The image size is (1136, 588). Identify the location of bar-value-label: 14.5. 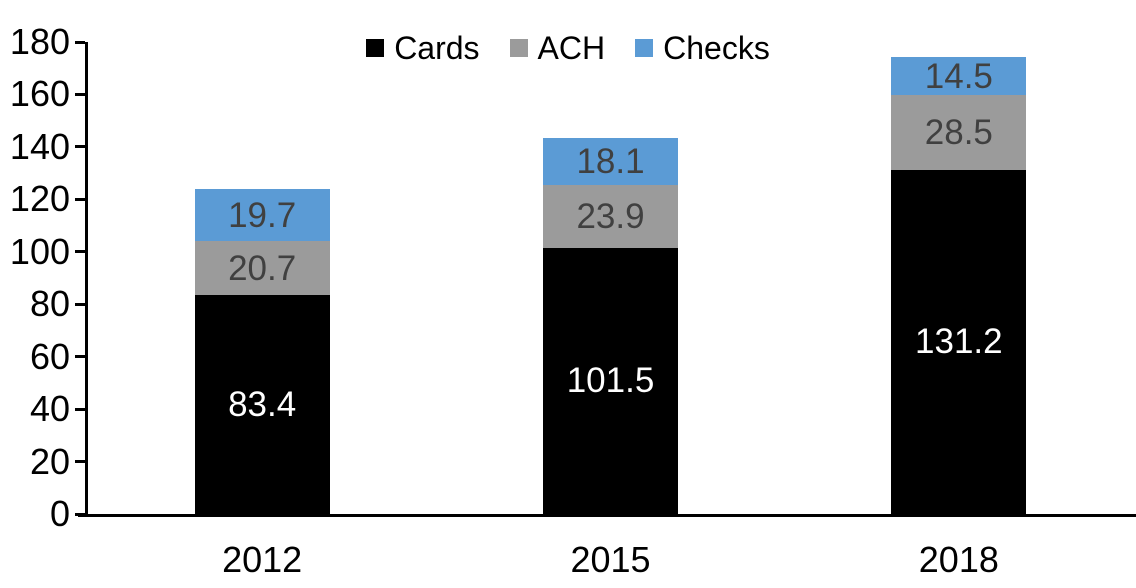
(958, 76).